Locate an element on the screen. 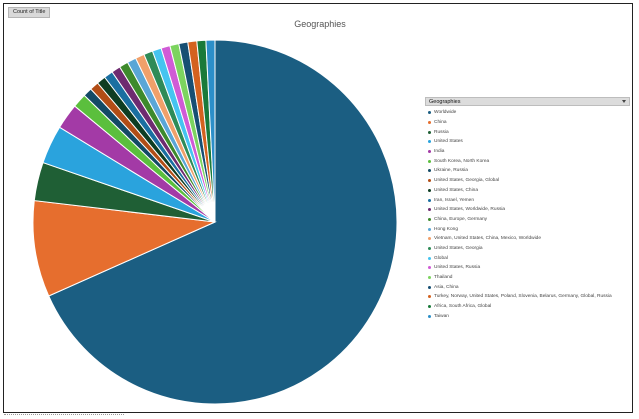 This screenshot has width=639, height=419. chevron-down-icon is located at coordinates (624, 101).